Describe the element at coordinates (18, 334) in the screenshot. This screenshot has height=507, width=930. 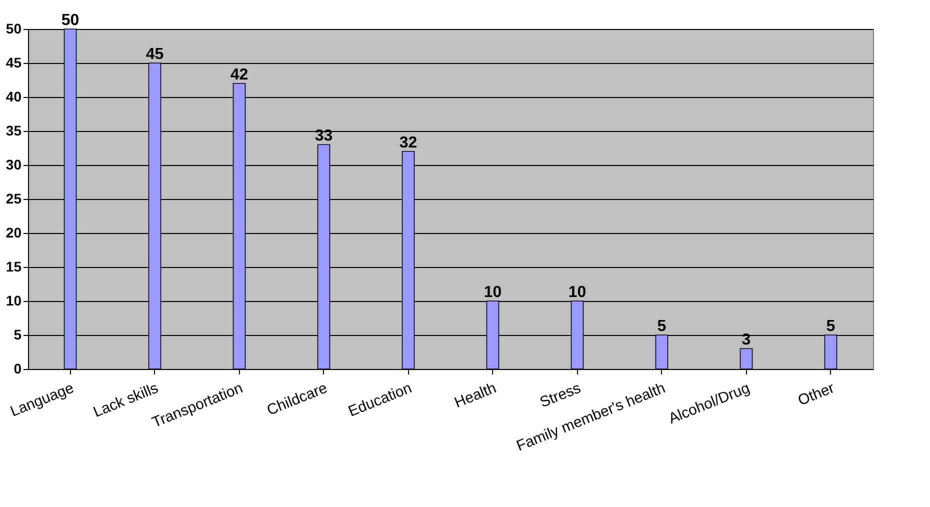
I see `y-tick-label: 5` at that location.